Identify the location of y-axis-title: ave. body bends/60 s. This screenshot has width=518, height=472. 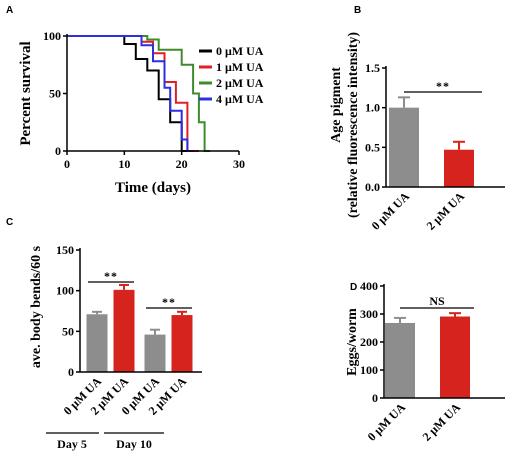
(36, 306).